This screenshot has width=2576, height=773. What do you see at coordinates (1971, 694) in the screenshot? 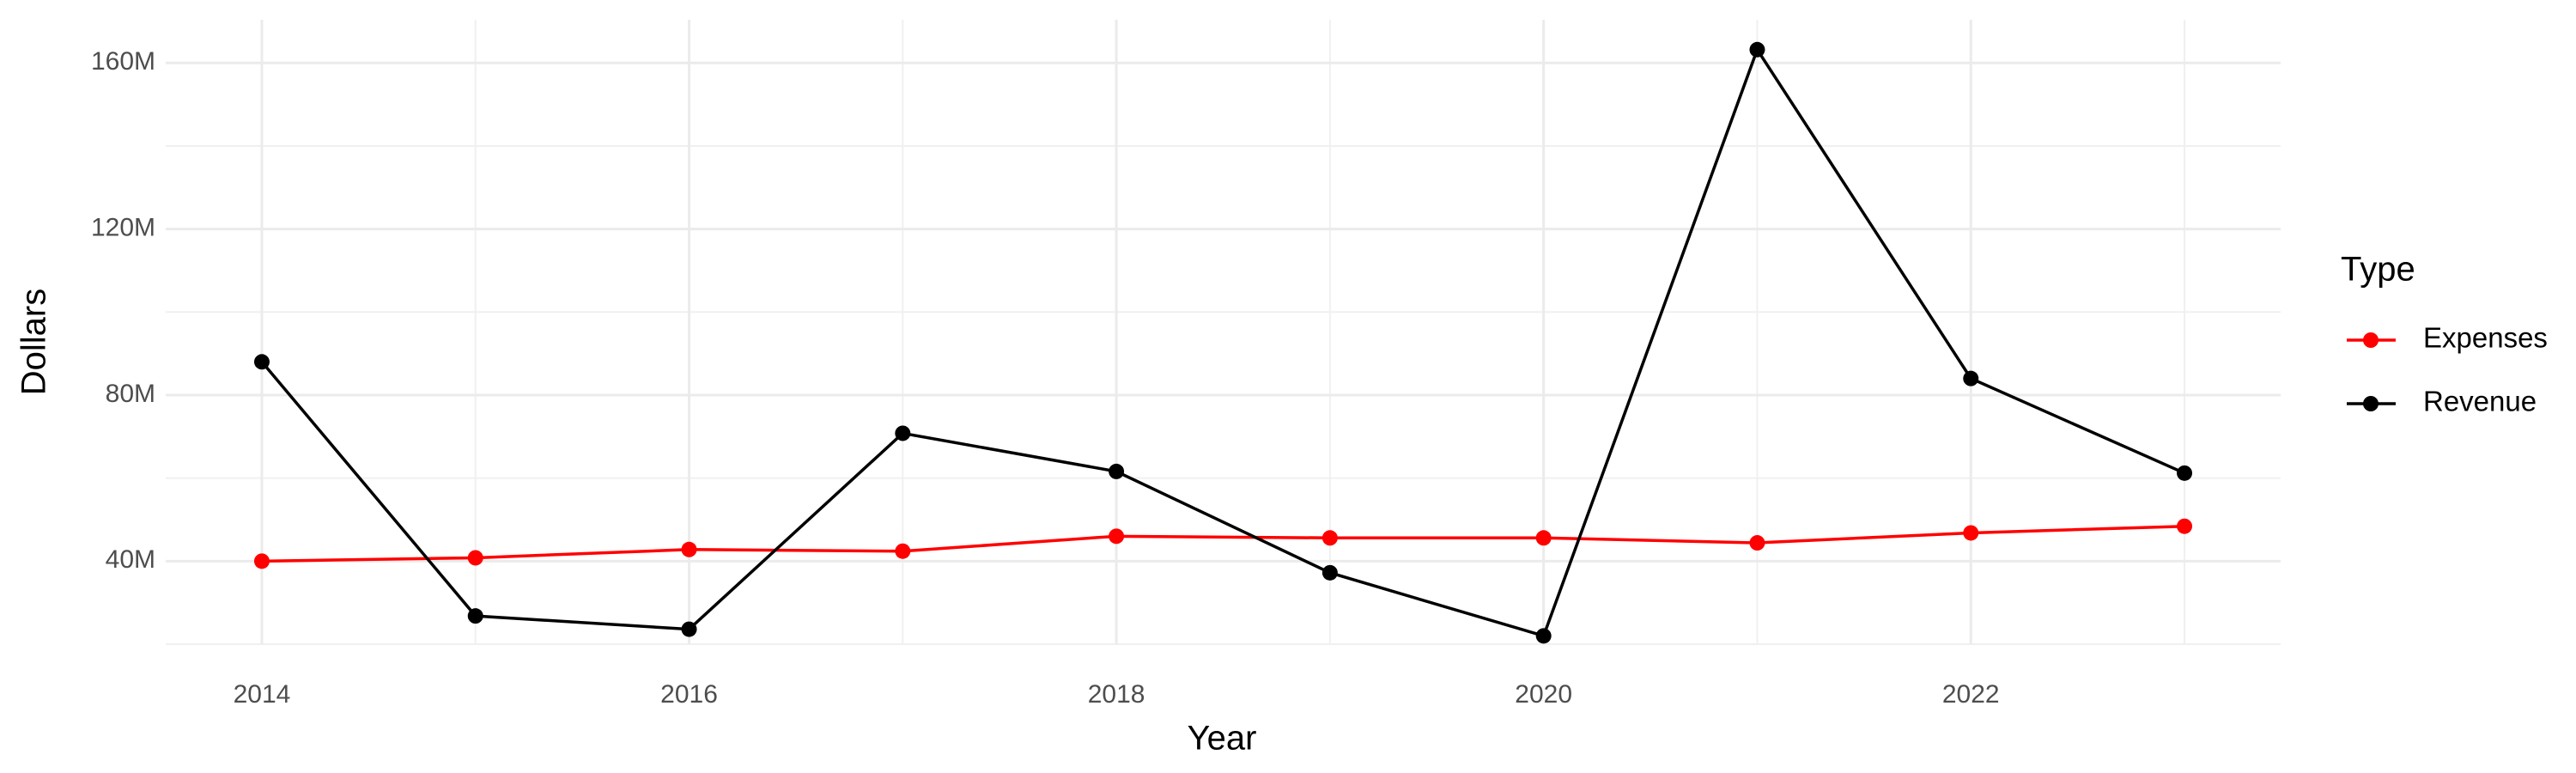
I see `x-tick-label: 2022` at bounding box center [1971, 694].